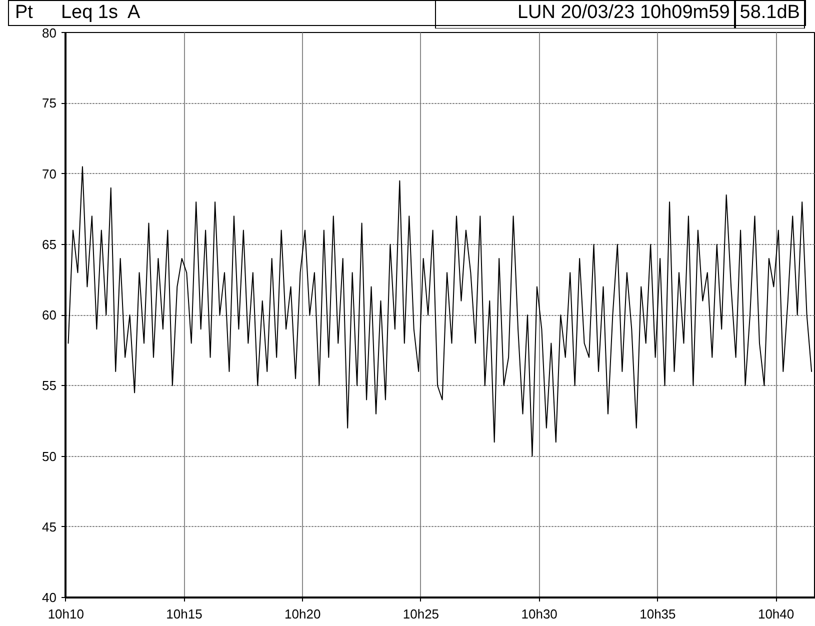 The width and height of the screenshot is (815, 626). I want to click on y-tick-label: 75, so click(49, 103).